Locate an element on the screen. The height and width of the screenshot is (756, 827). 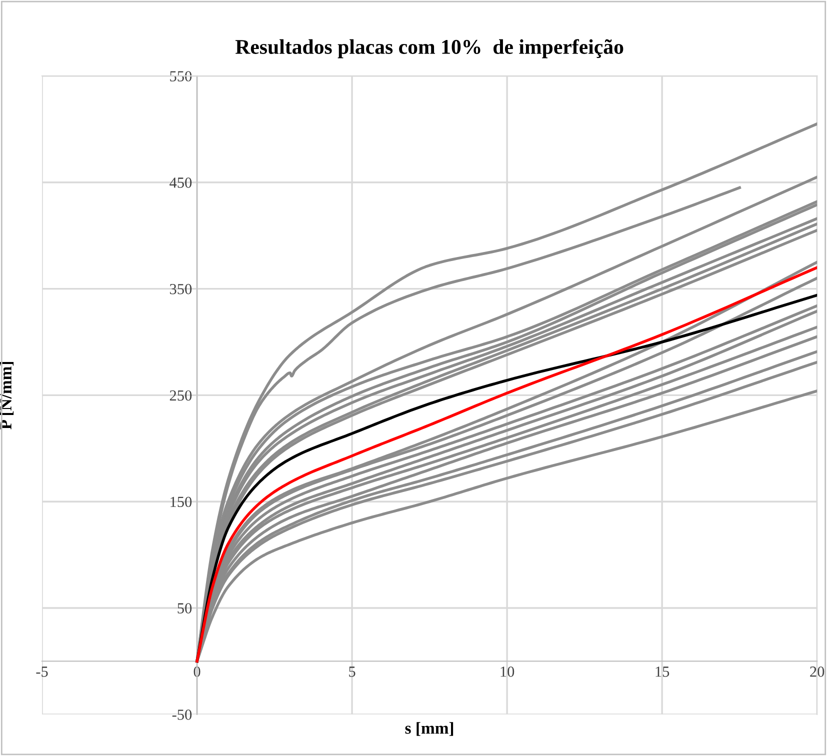
y-tick-label: 350 is located at coordinates (181, 289).